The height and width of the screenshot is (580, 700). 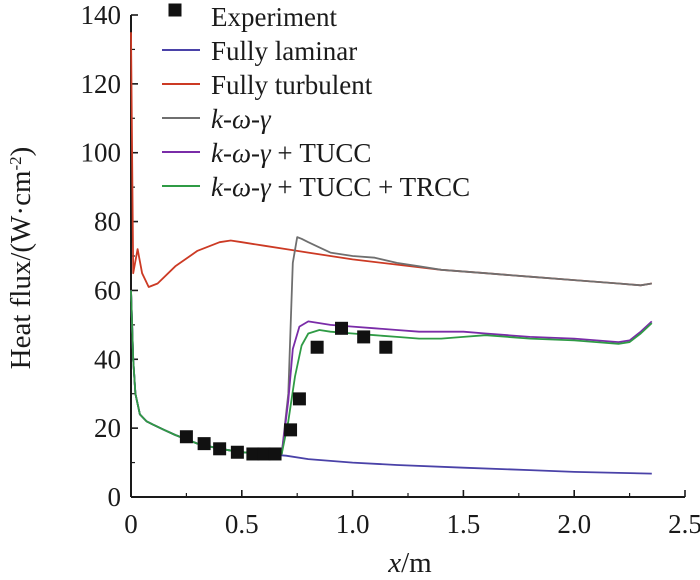 I want to click on y-tick-label: 120, so click(x=101, y=84).